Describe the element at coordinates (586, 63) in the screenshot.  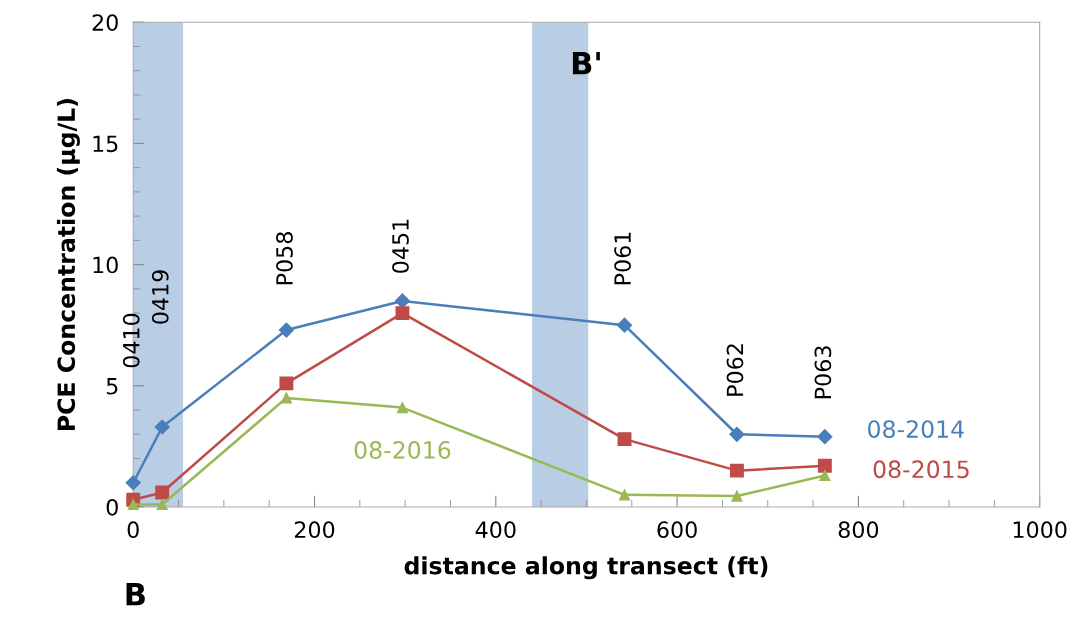
I see `annotation: B'` at that location.